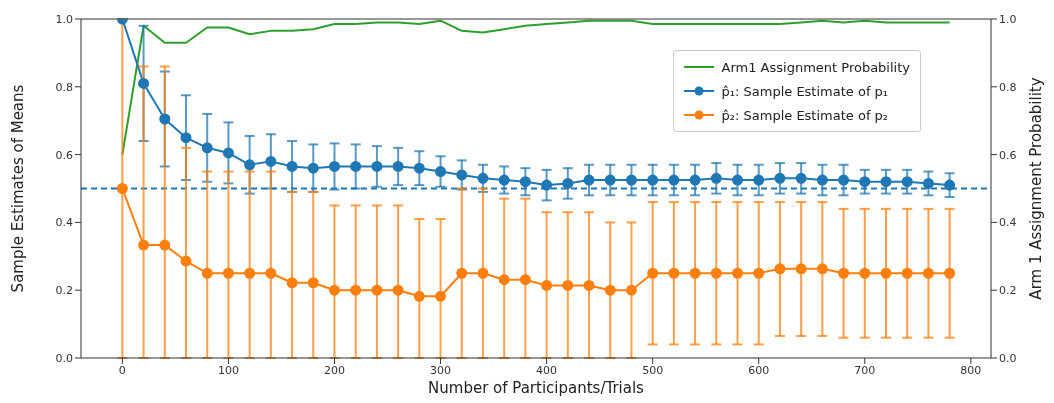  Describe the element at coordinates (1008, 19) in the screenshot. I see `y2-tick-label: 1.0` at that location.